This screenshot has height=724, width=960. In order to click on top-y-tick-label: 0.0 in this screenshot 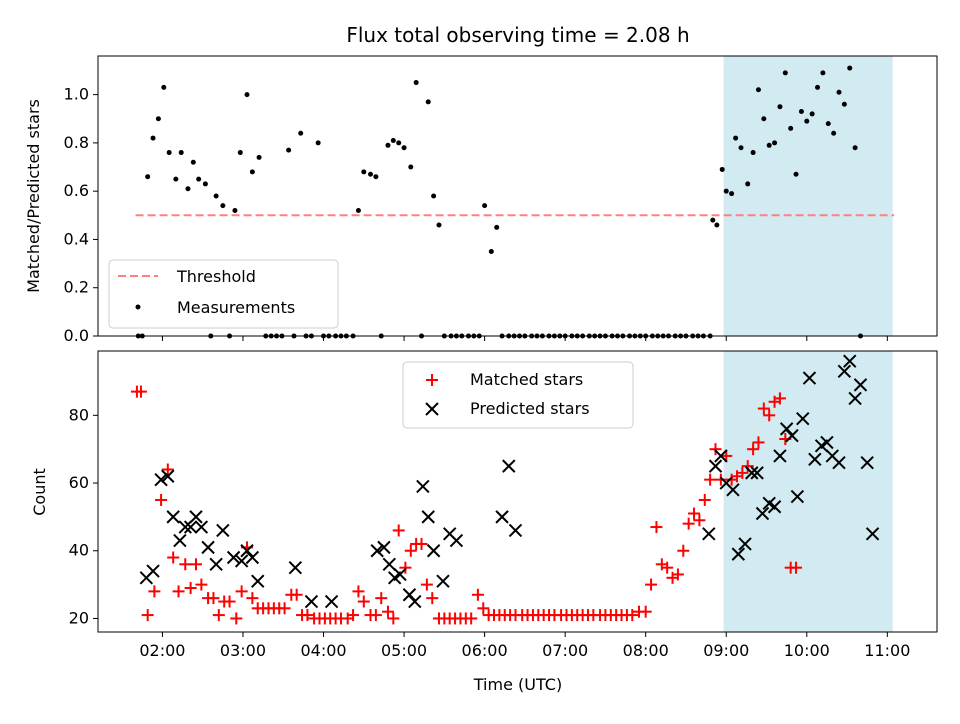, I will do `click(76, 335)`.